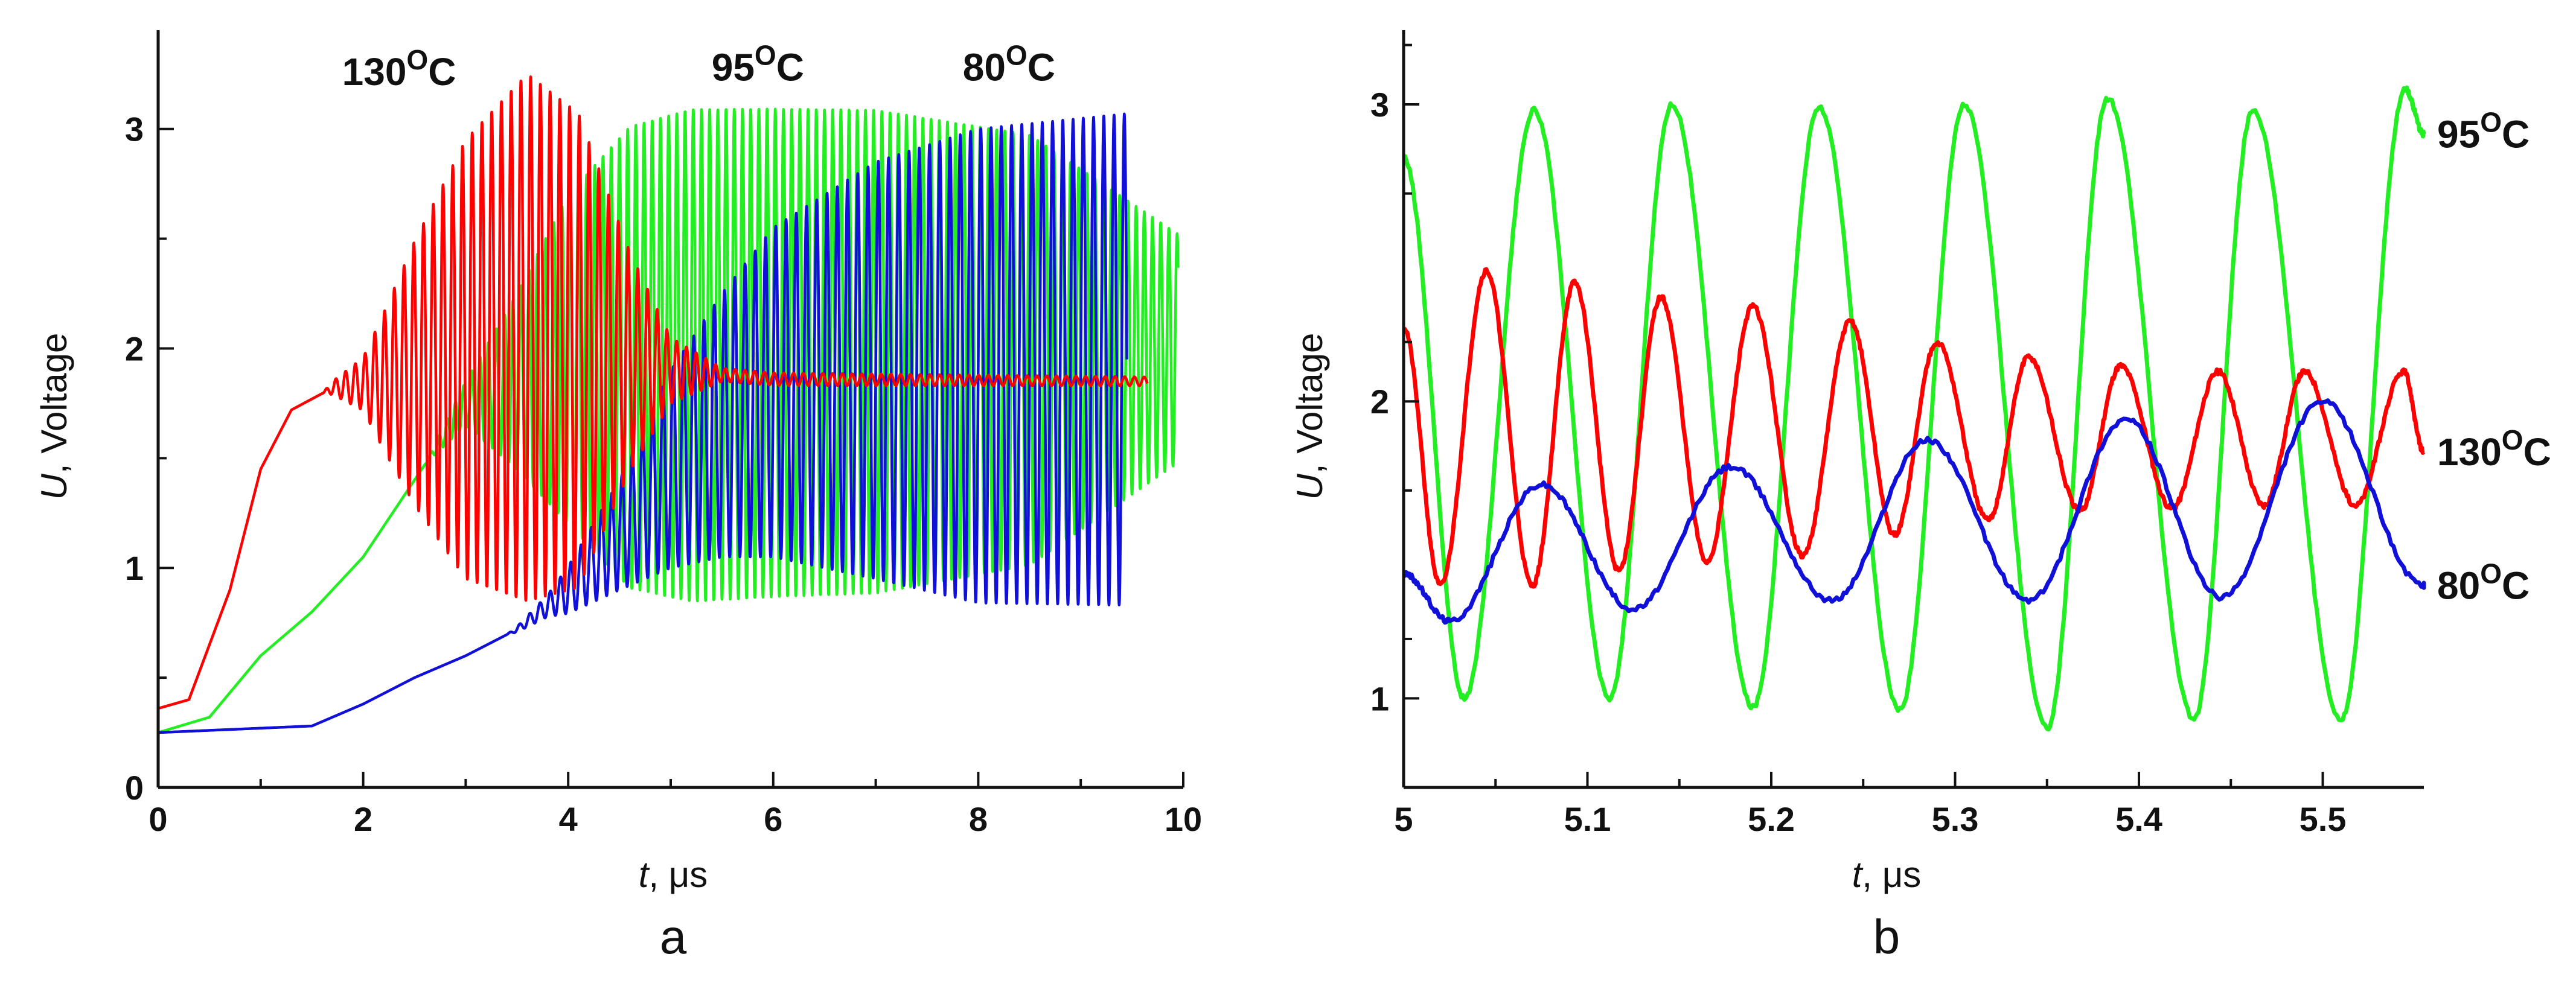 The width and height of the screenshot is (2576, 992). Describe the element at coordinates (1914, 512) in the screenshot. I see `panel-b-series-blue` at that location.